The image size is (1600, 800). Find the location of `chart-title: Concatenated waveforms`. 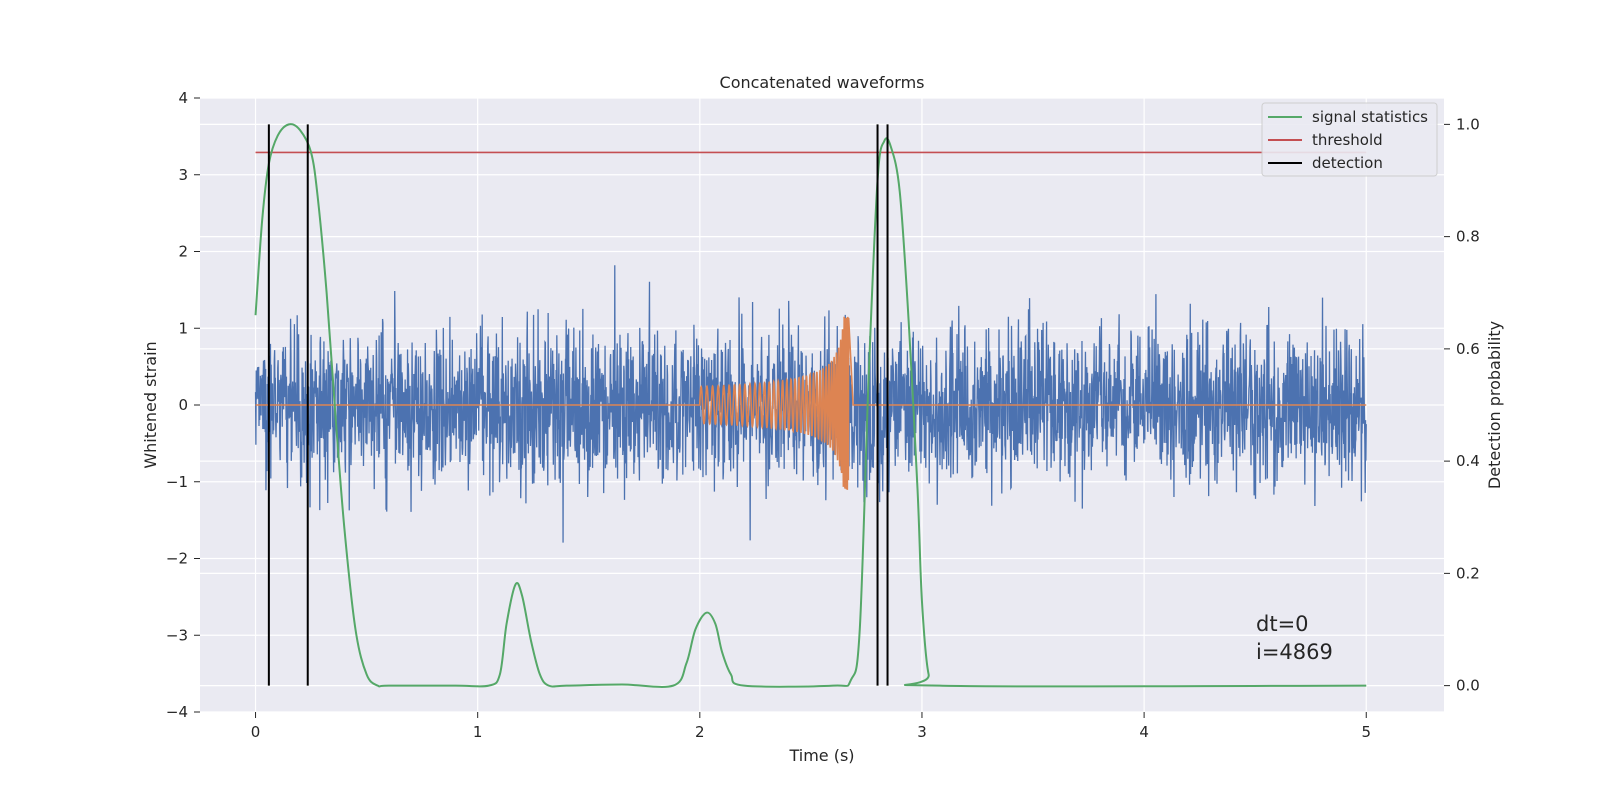

chart-title: Concatenated waveforms is located at coordinates (822, 82).